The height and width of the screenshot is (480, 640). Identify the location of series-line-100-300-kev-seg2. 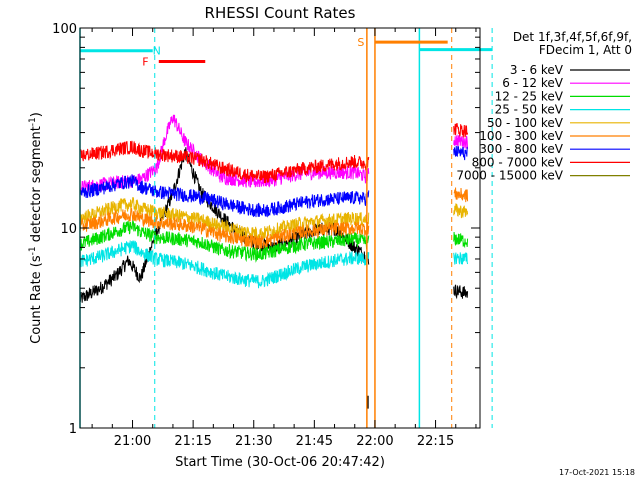
(461, 195).